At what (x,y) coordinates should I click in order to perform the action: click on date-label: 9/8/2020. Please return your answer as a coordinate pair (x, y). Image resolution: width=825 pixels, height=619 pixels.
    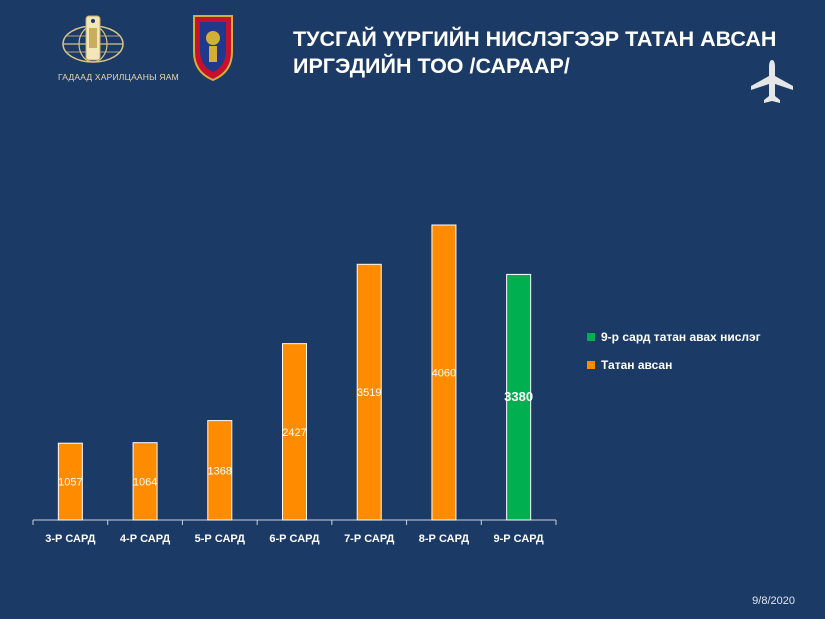
    Looking at the image, I should click on (773, 601).